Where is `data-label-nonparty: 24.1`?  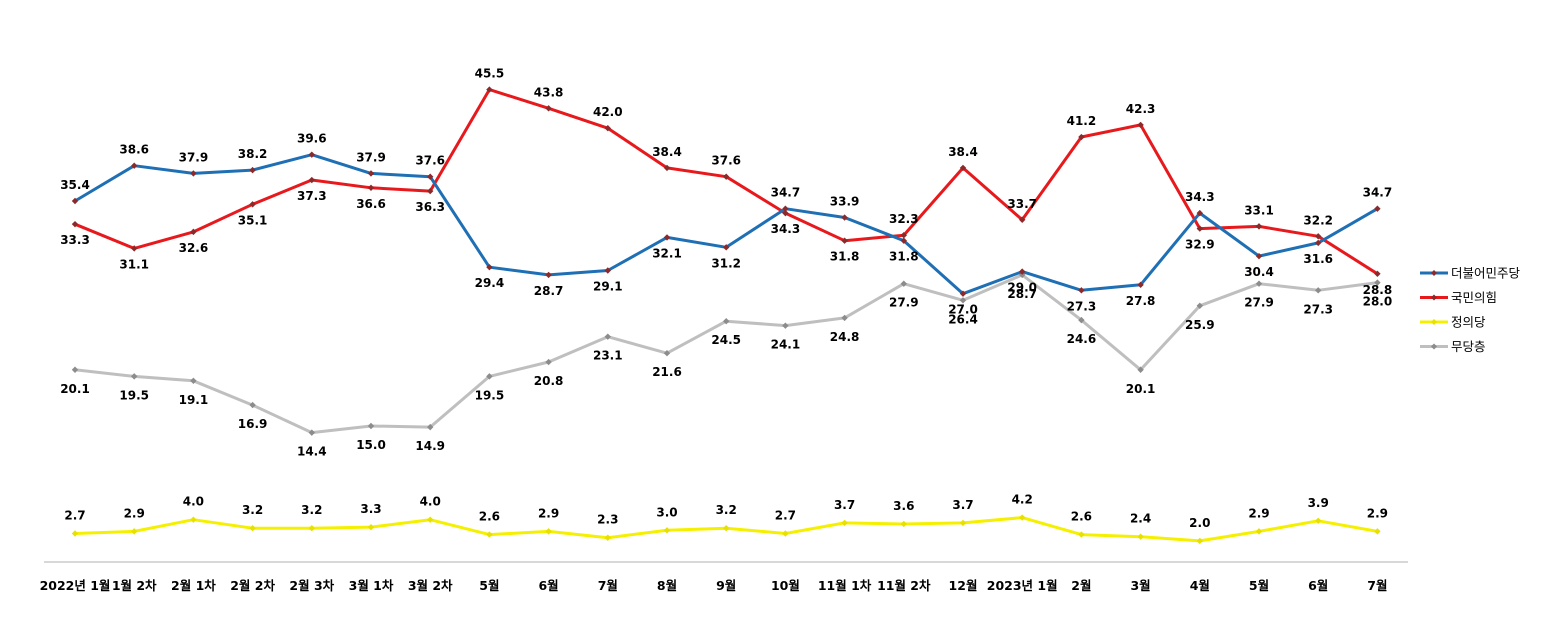 data-label-nonparty: 24.1 is located at coordinates (786, 345).